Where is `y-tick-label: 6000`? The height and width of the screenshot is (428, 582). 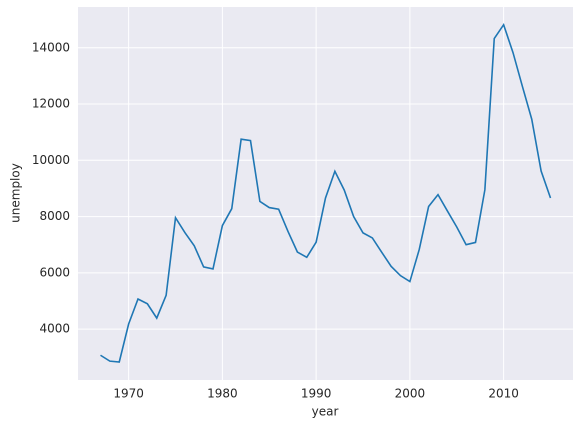 y-tick-label: 6000 is located at coordinates (54, 272).